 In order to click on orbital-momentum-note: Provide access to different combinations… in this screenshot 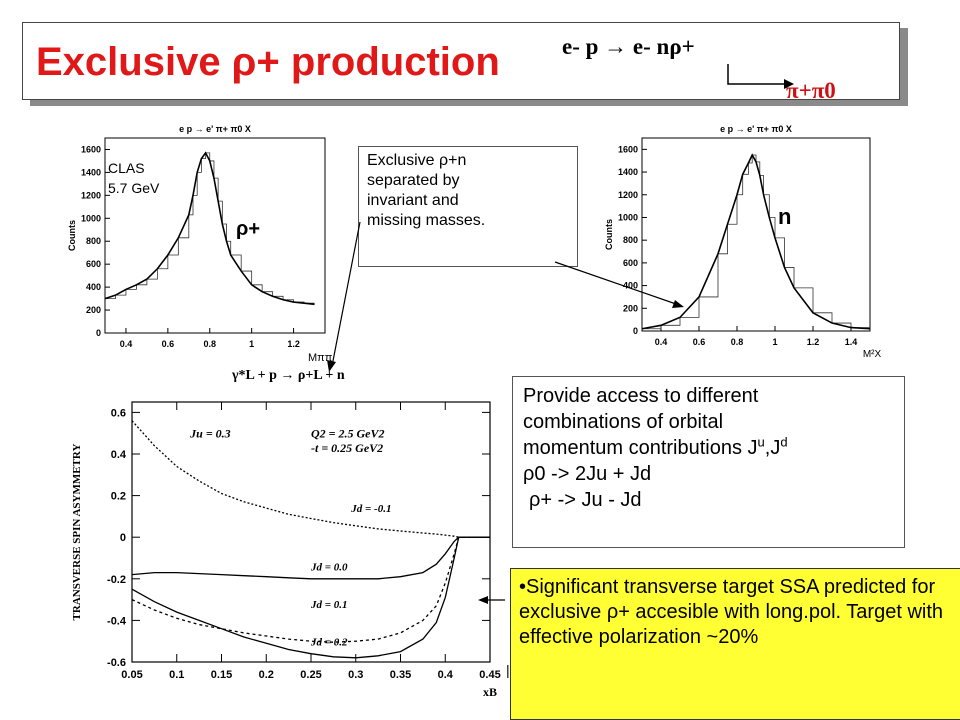, I will do `click(708, 462)`.